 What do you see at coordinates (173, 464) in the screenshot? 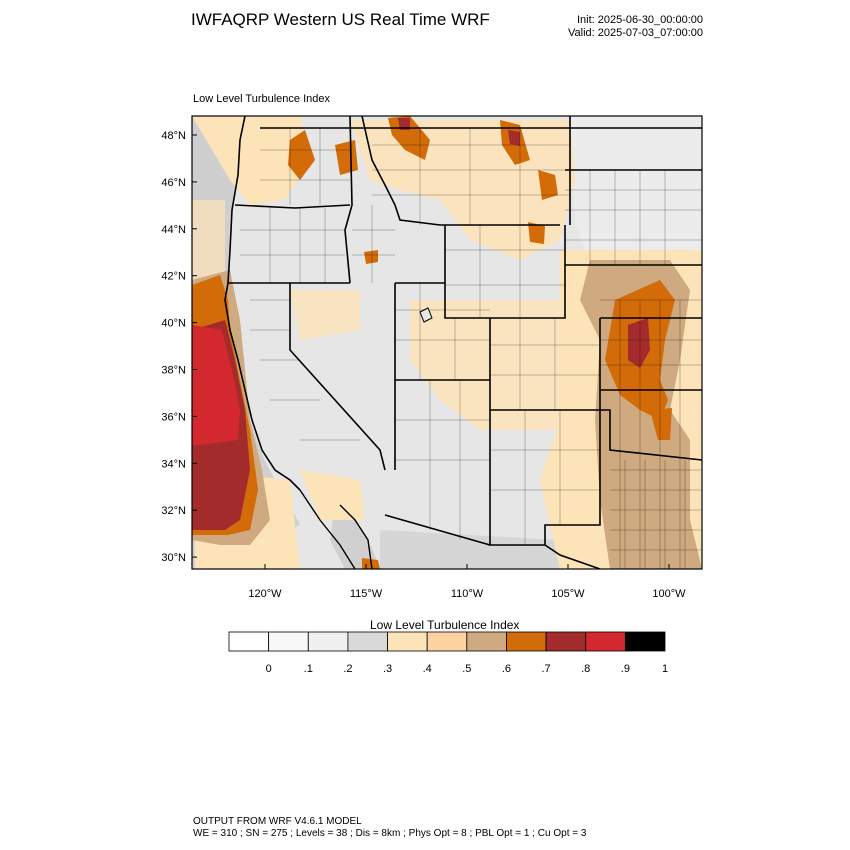
I see `lat-label: 34°N` at bounding box center [173, 464].